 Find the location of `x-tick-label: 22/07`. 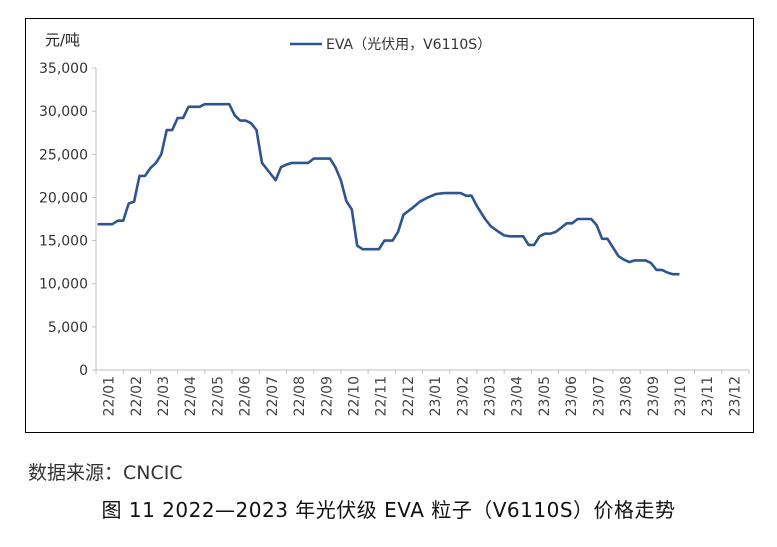

x-tick-label: 22/07 is located at coordinates (273, 396).